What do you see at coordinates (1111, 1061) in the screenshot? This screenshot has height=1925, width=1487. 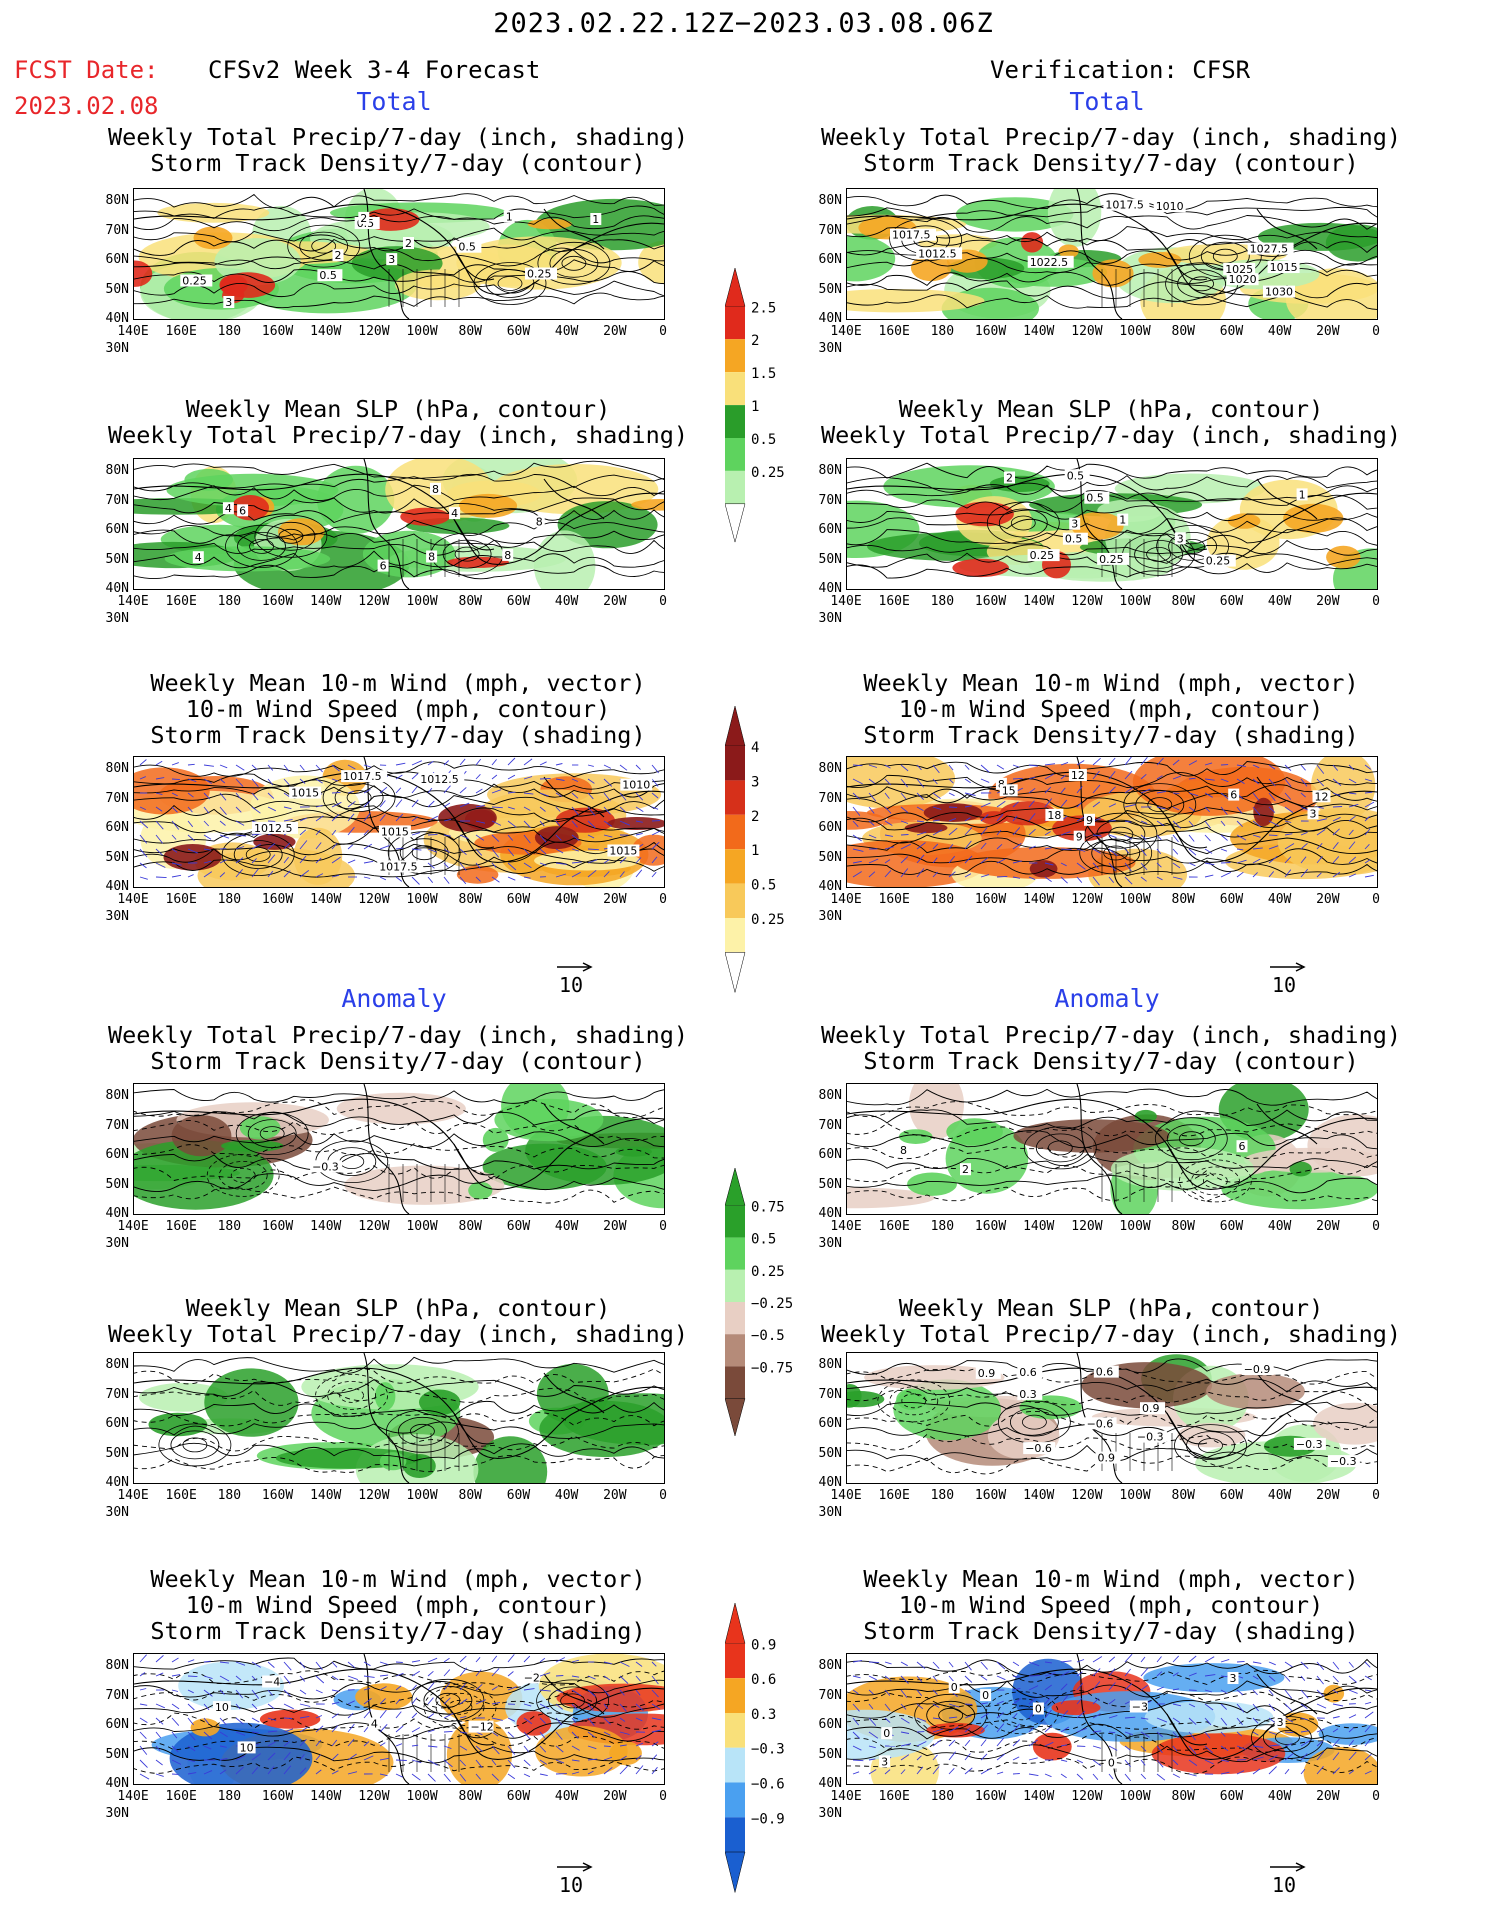 I see `panel-title-line: Storm Track Density/7-day (contour)` at bounding box center [1111, 1061].